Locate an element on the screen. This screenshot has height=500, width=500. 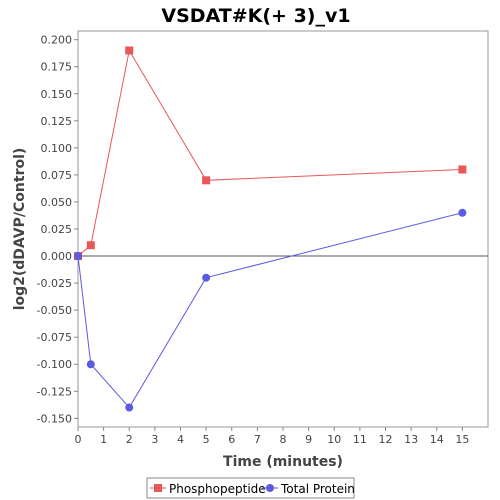
legend-box is located at coordinates (250, 488).